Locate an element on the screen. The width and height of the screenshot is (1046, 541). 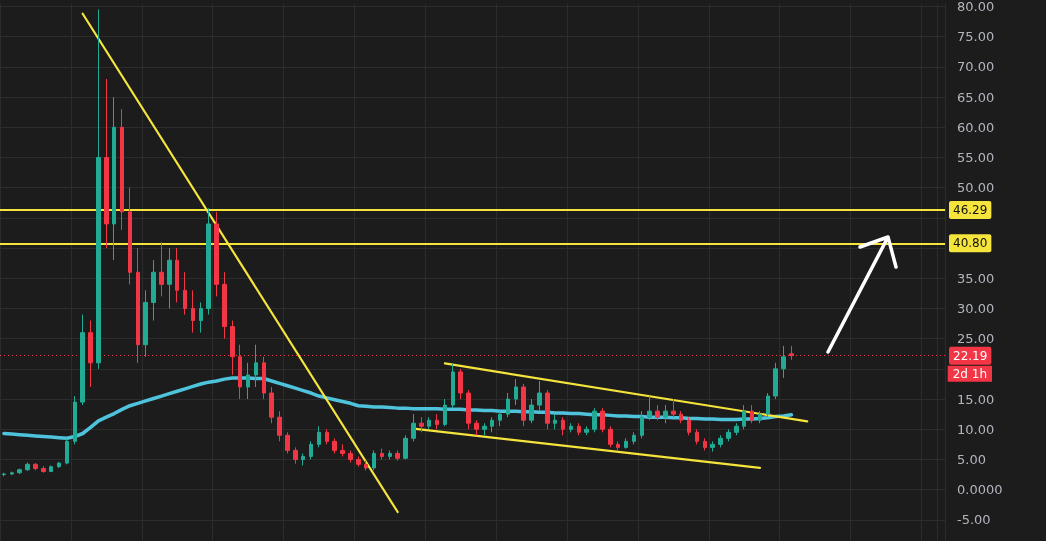
y-tick-label: 55.00 is located at coordinates (976, 157).